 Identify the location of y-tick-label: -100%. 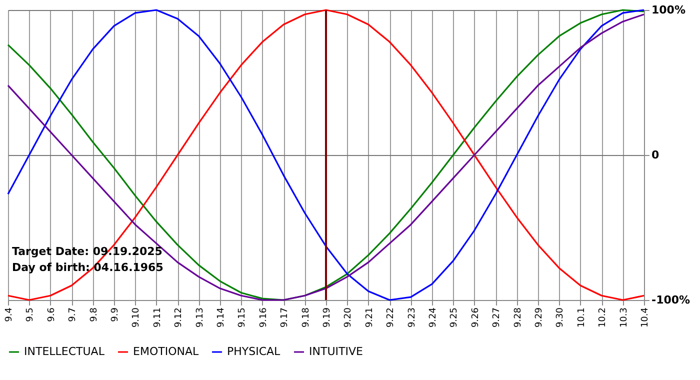
(671, 300).